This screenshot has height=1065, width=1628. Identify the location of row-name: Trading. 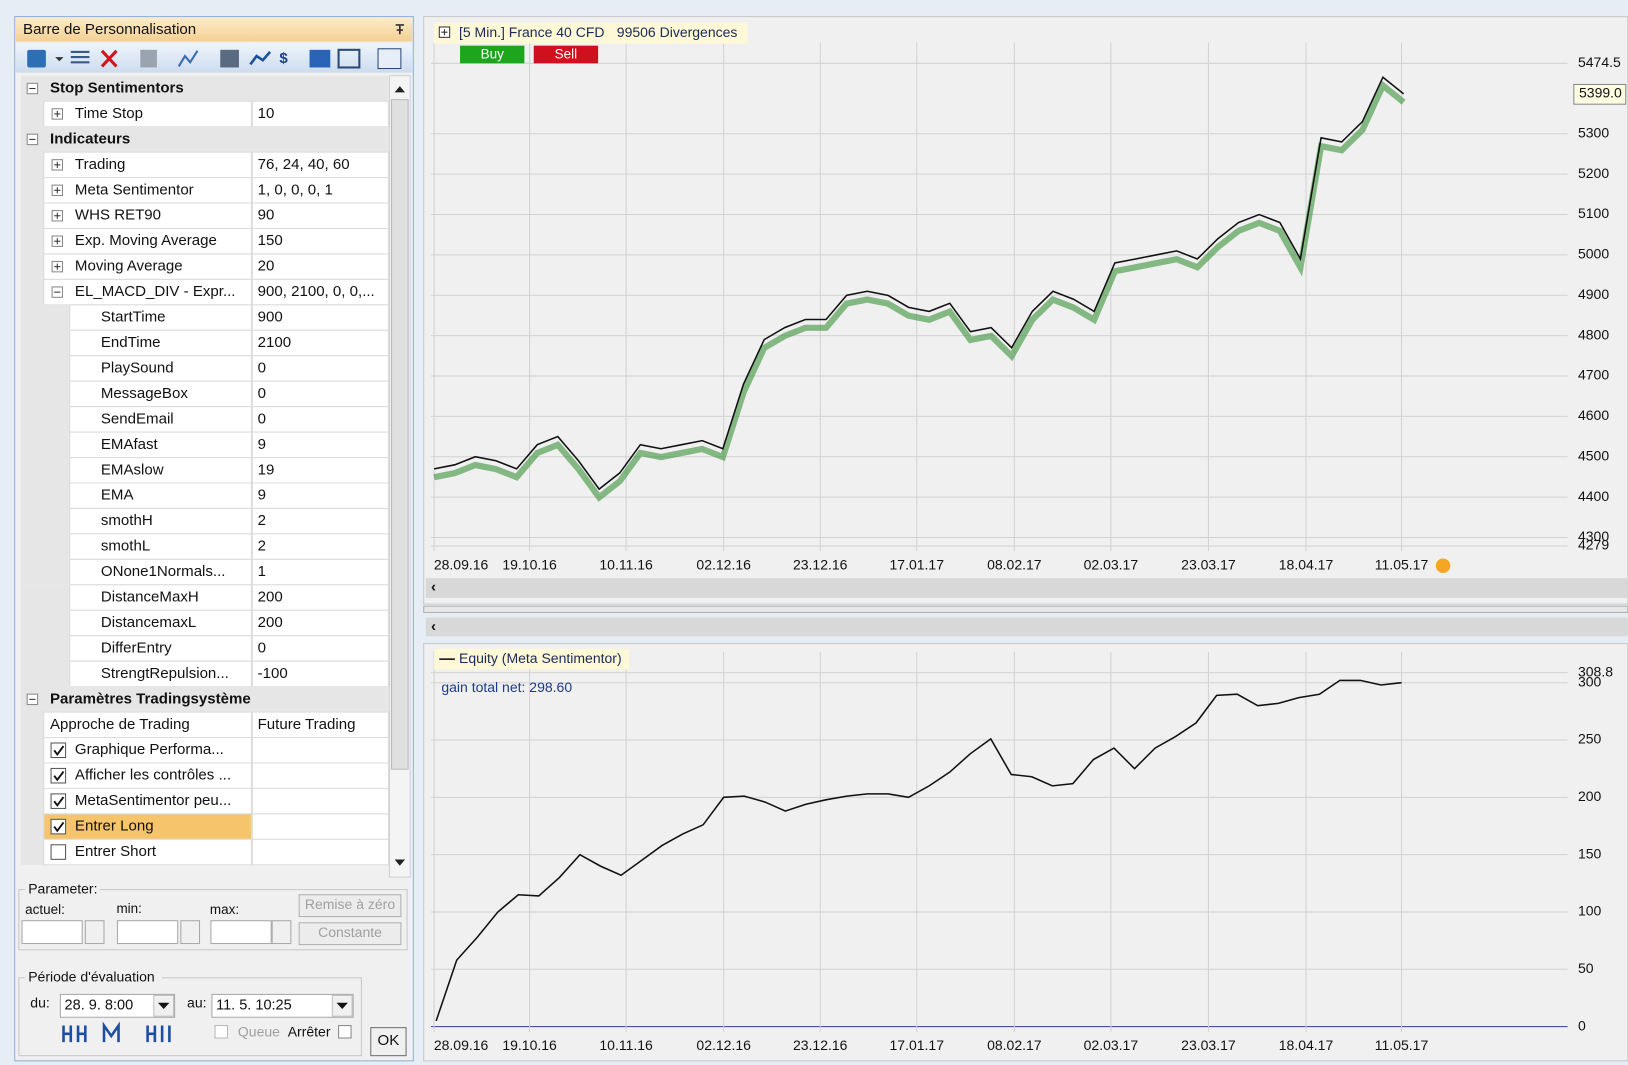
(100, 164).